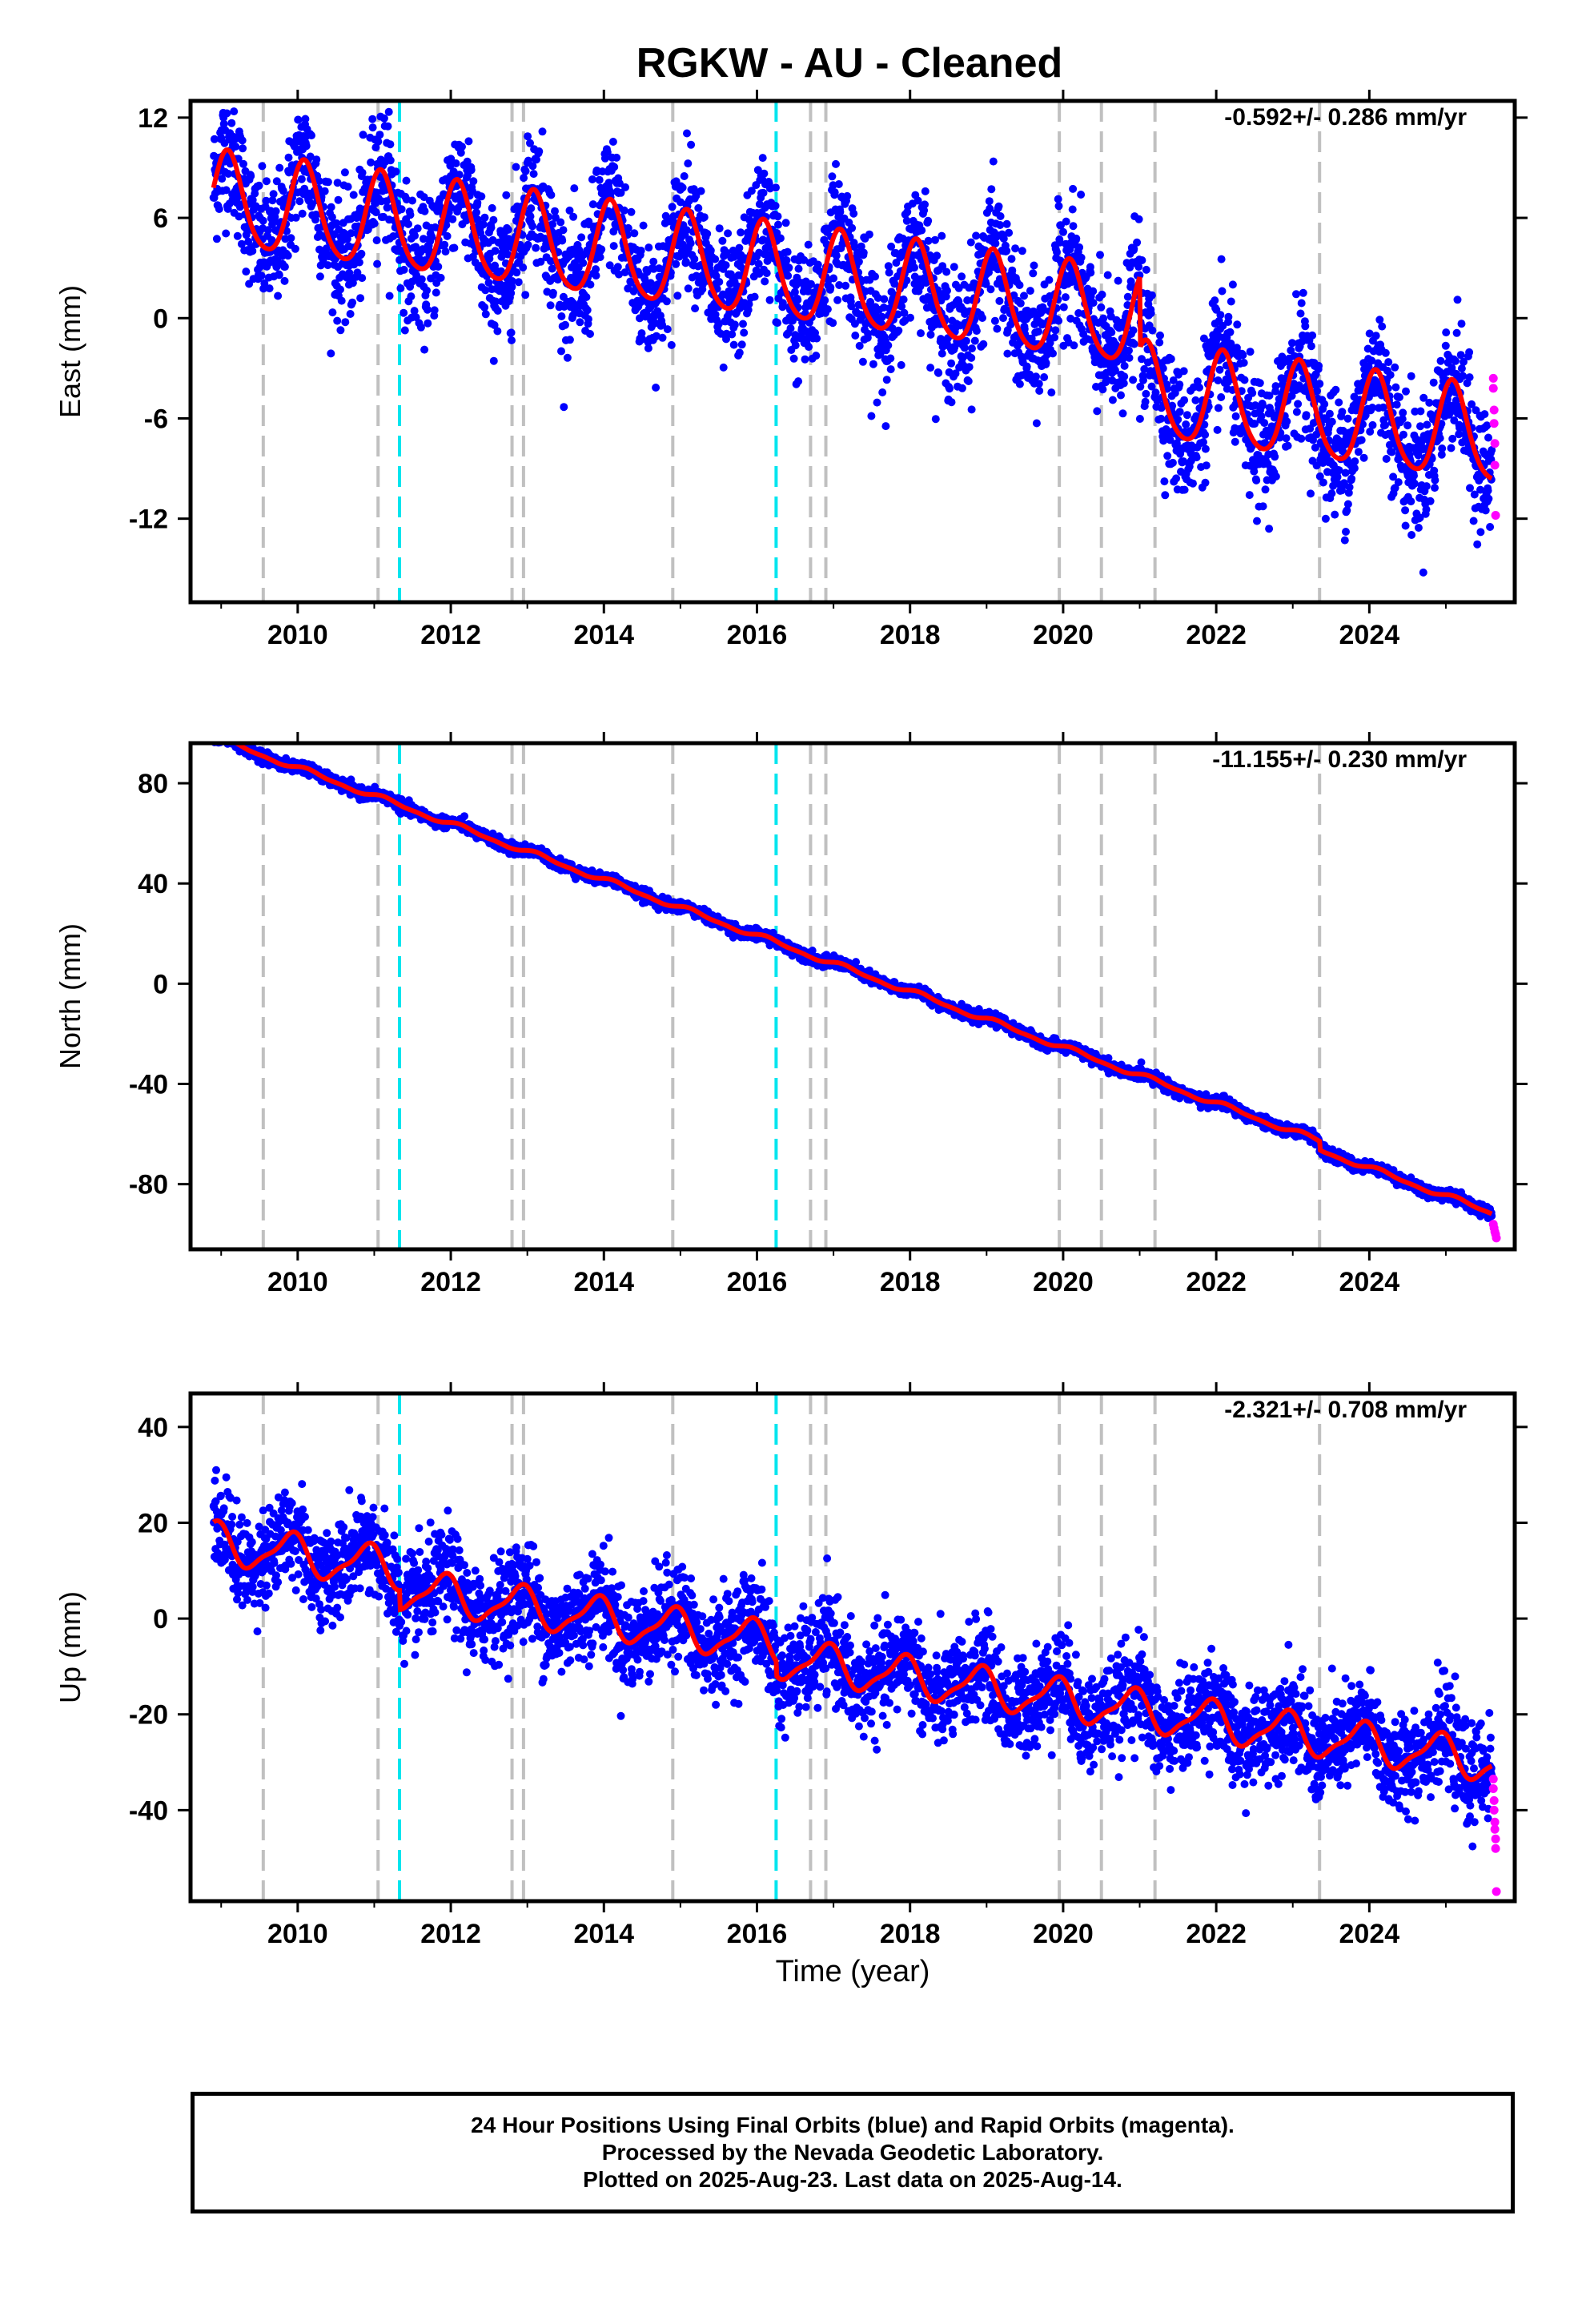 The image size is (1582, 2324). Describe the element at coordinates (603, 635) in the screenshot. I see `x-tick-label: 2014` at that location.